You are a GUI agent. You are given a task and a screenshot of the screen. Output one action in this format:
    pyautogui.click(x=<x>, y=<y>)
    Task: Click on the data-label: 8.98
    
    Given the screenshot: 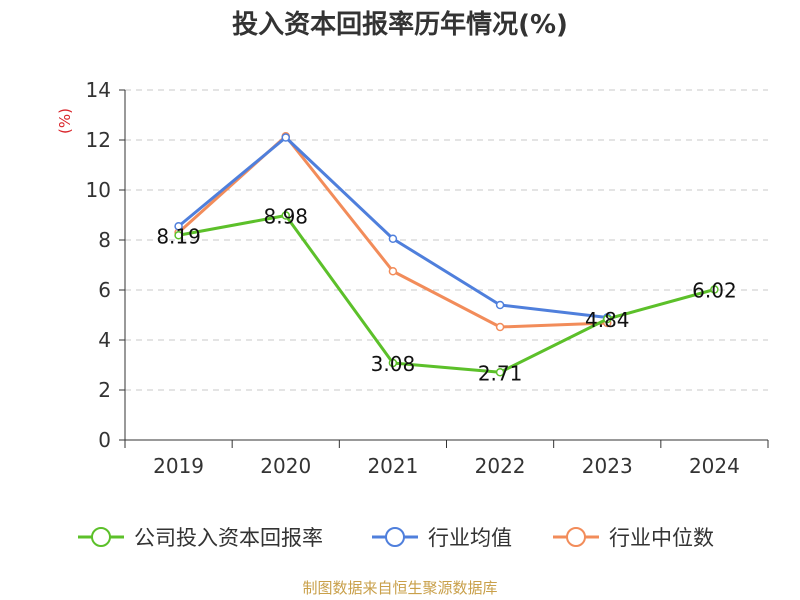 What is the action you would take?
    pyautogui.click(x=285, y=217)
    